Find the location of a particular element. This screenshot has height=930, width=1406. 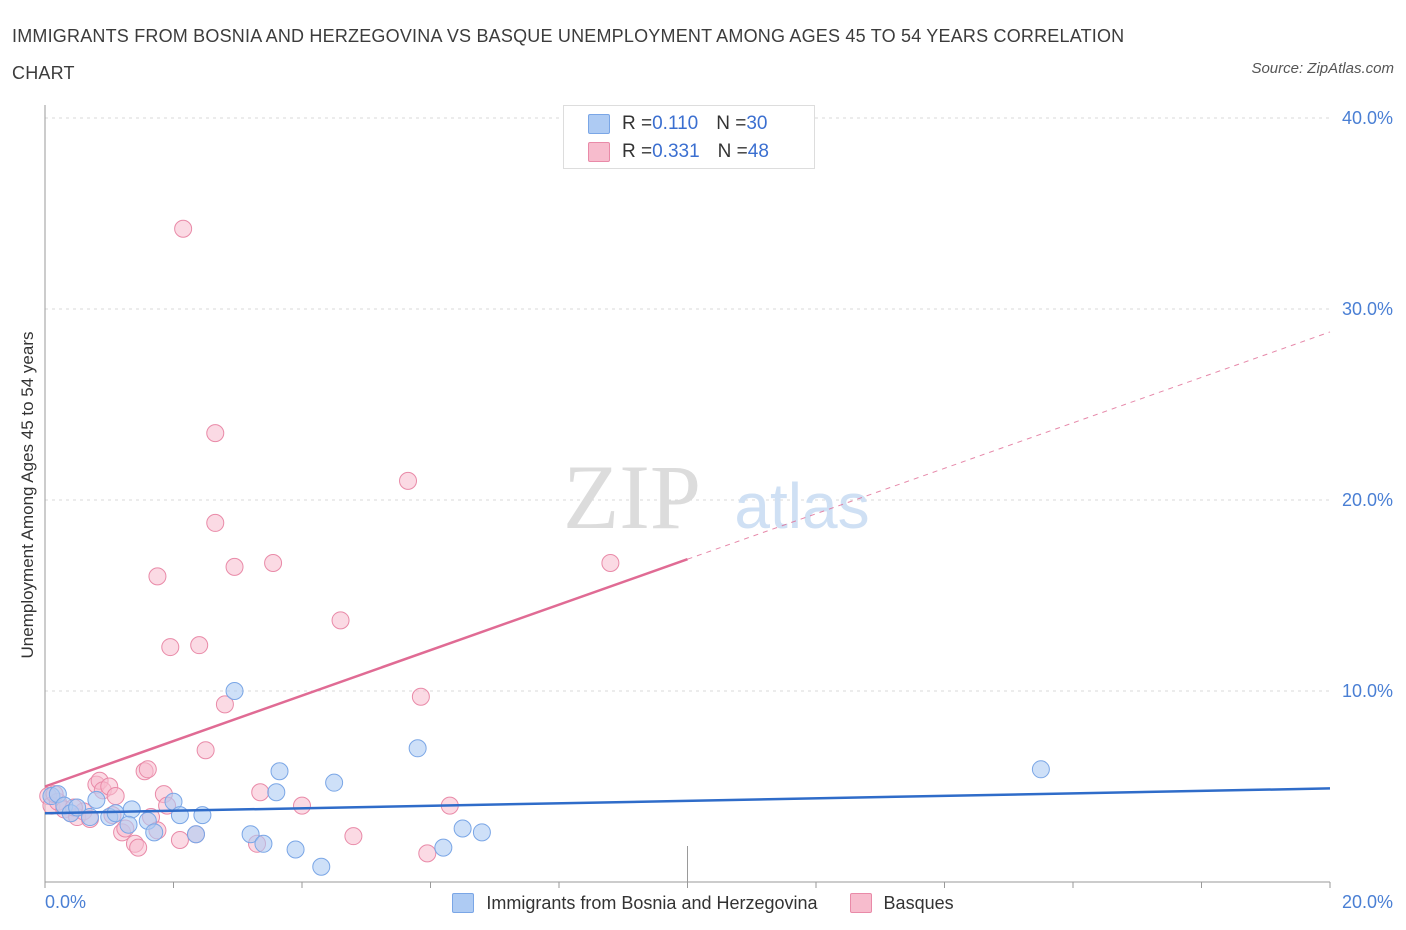

y-tick-label: 10.0% is located at coordinates (1367, 691).